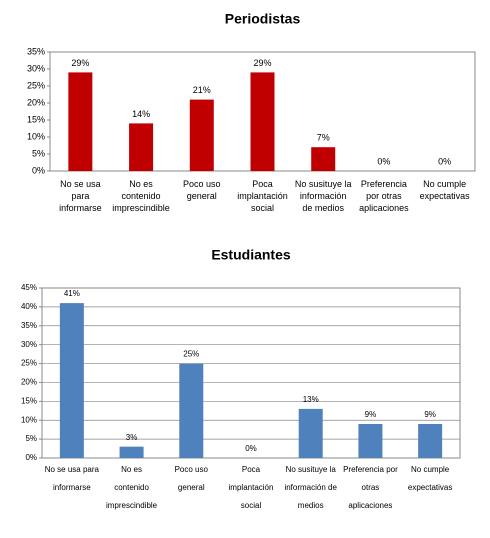 This screenshot has height=538, width=490. Describe the element at coordinates (132, 437) in the screenshot. I see `value-label: 3%` at that location.